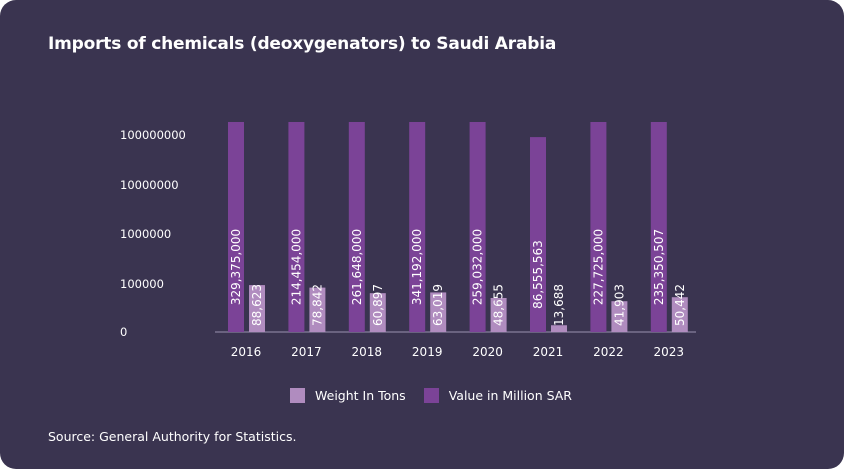  Describe the element at coordinates (297, 395) in the screenshot. I see `legend-swatch-weight` at that location.